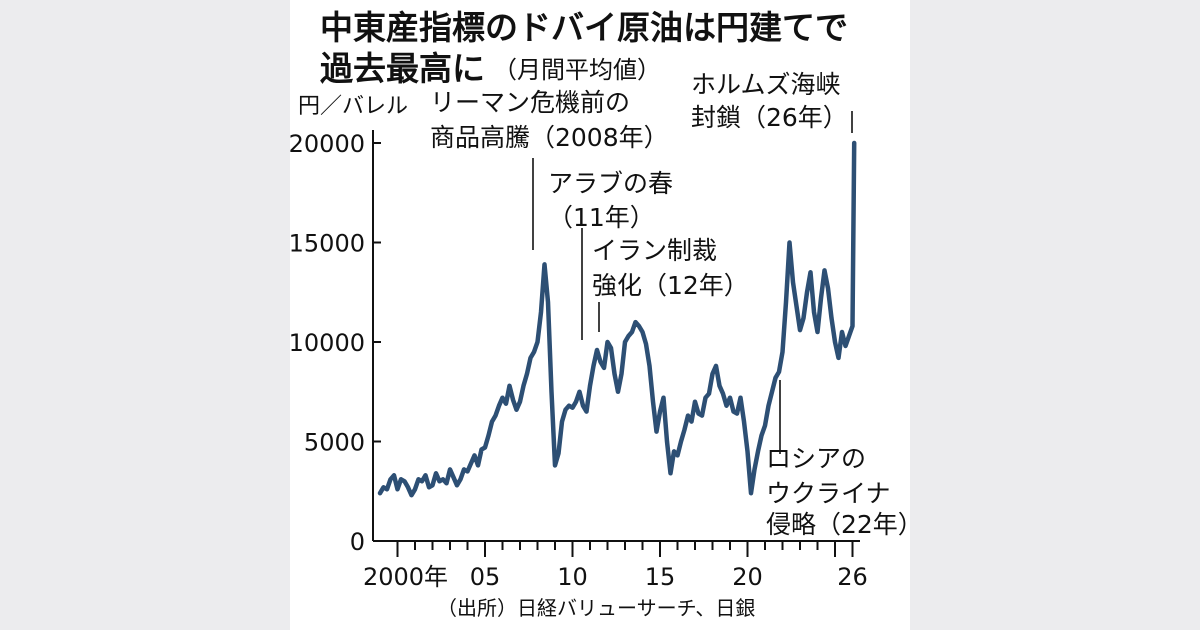 The image size is (1200, 630). I want to click on y-tick-label: 20000, so click(327, 144).